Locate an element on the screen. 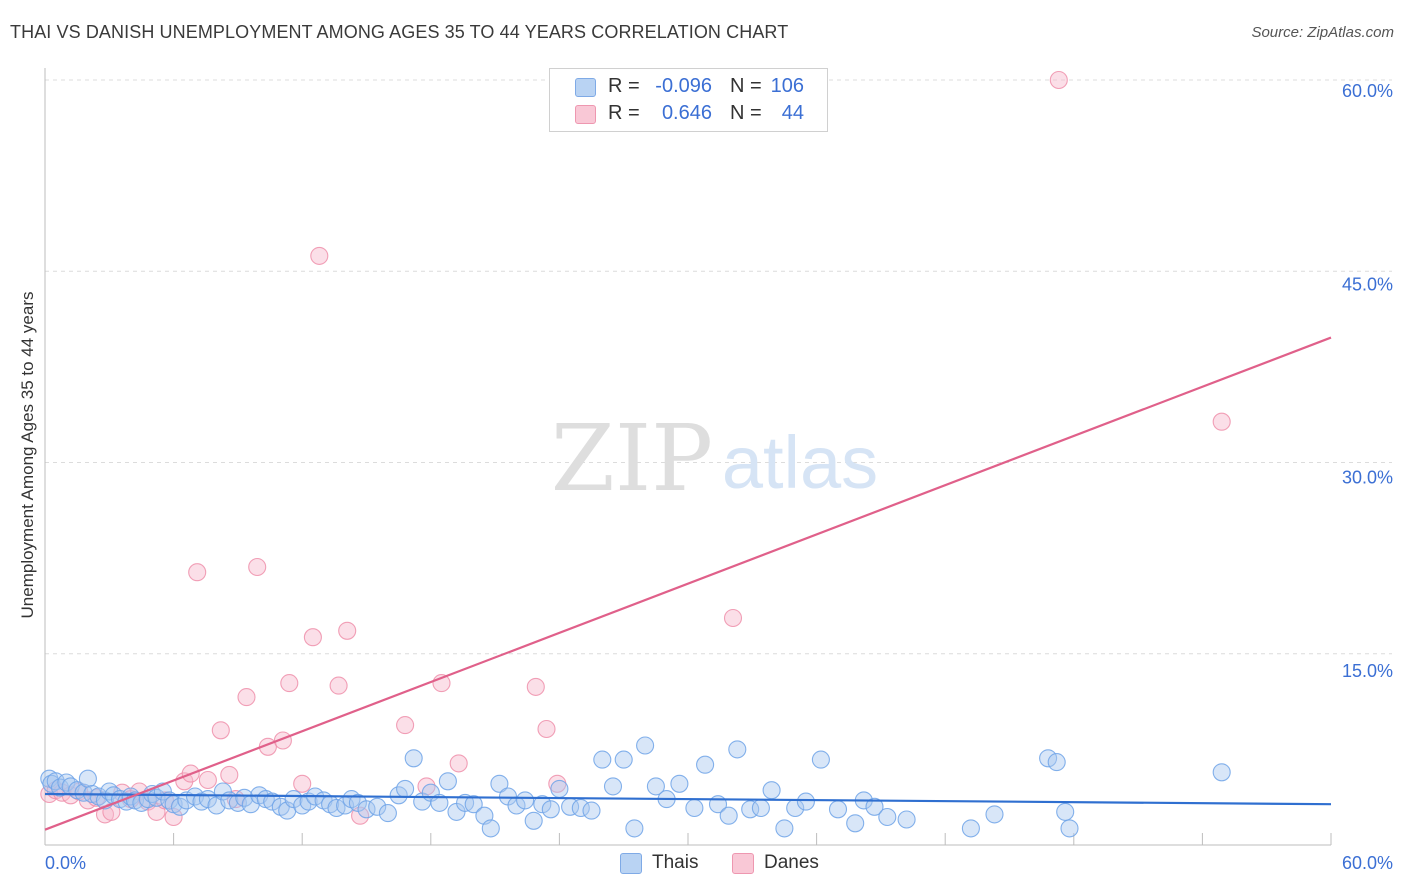  correlation-legend: R = -0.096 N = 106 R = 0.646 N = 44 is located at coordinates (688, 100).